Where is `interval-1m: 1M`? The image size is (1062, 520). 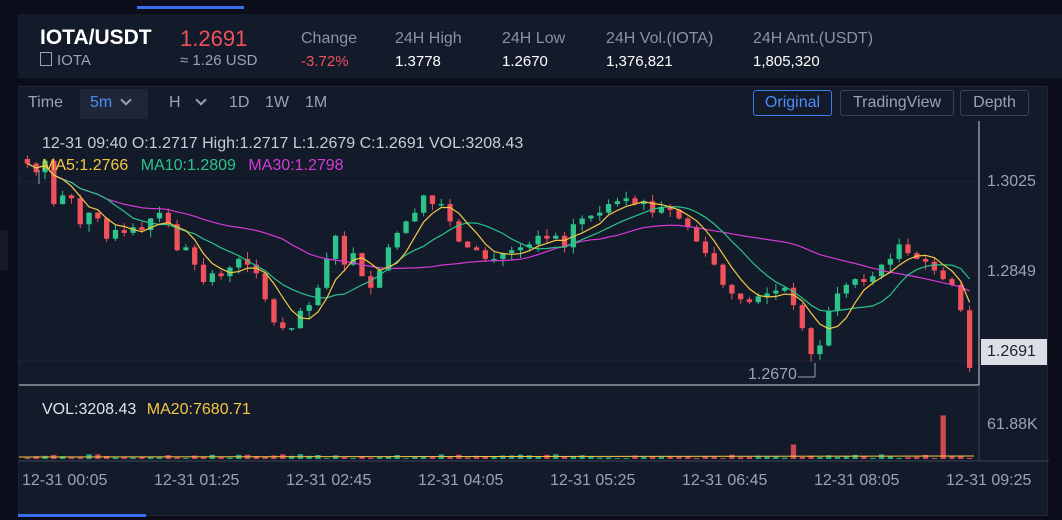
interval-1m: 1M is located at coordinates (316, 102).